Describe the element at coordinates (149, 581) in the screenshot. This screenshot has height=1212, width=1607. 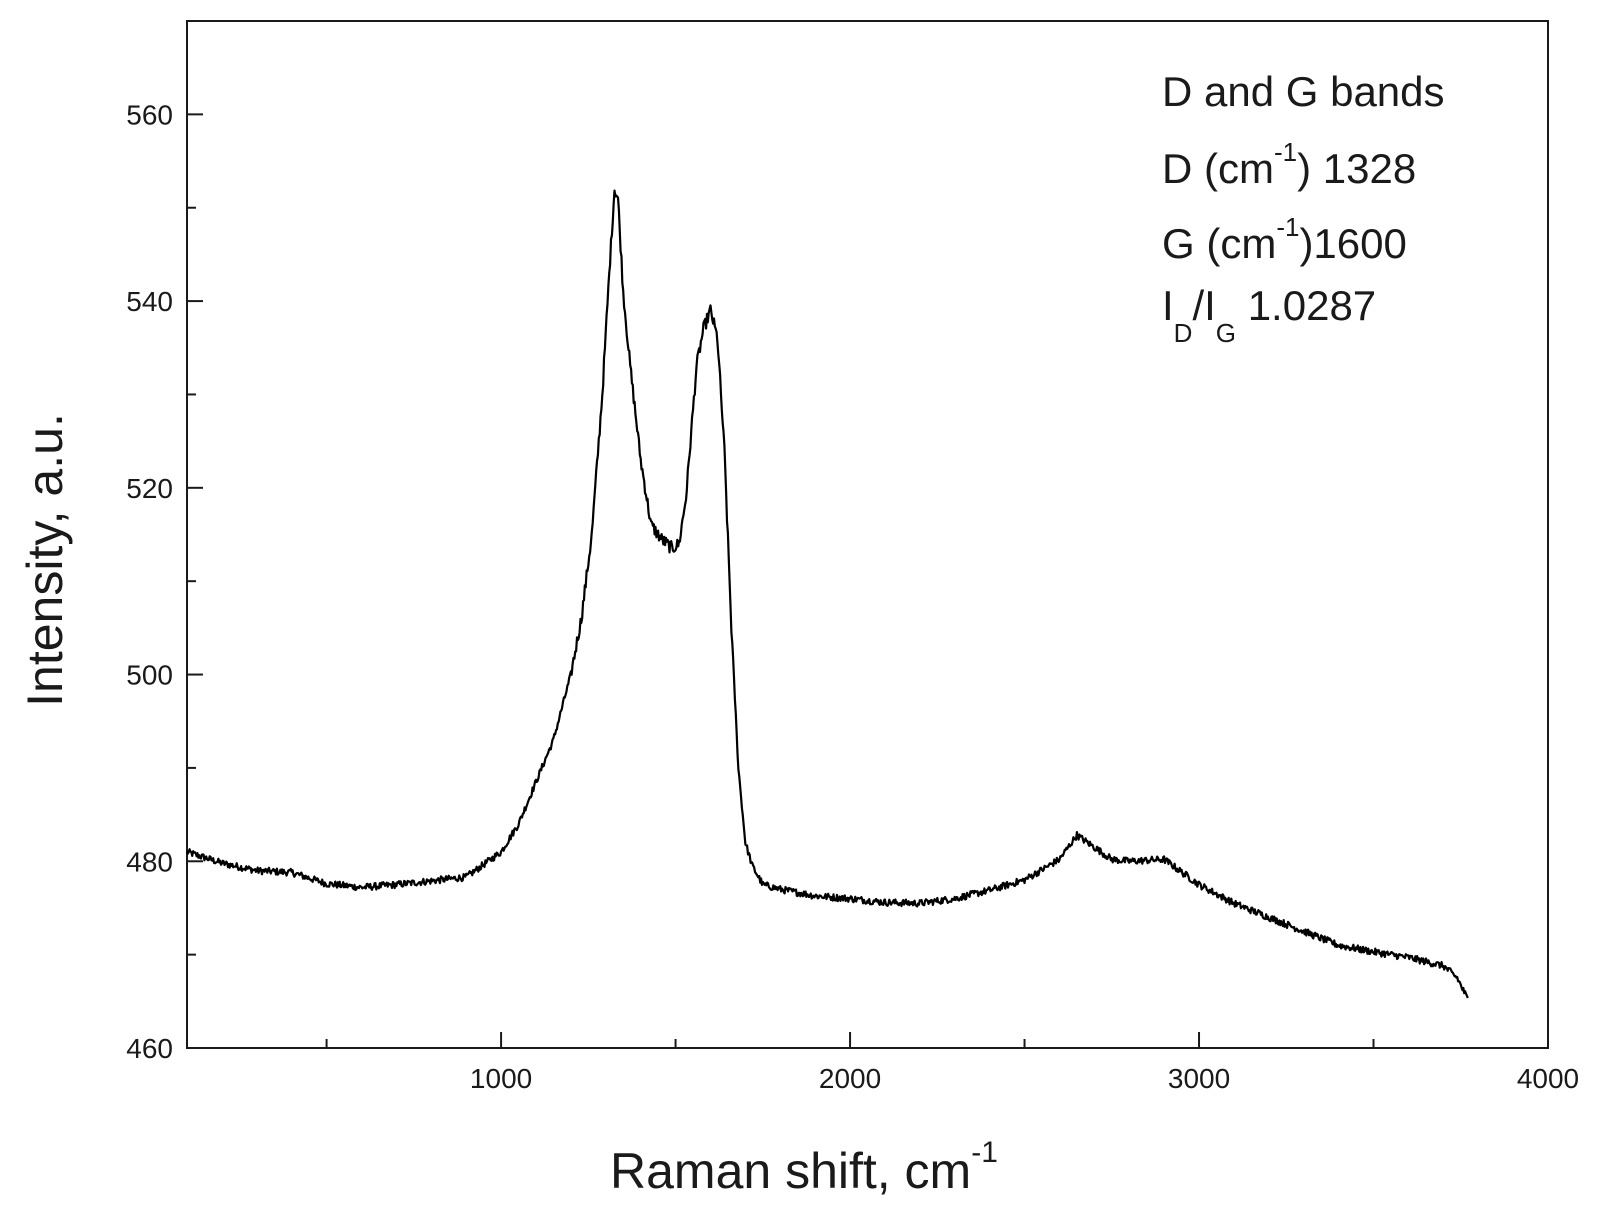
I see `y-axis-tick-labels: 460 480 500 520 540 560` at that location.